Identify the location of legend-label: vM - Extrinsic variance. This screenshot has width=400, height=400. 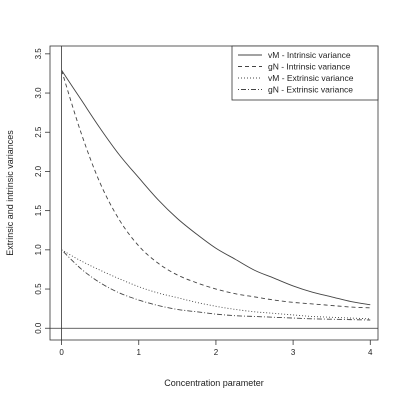
(311, 78).